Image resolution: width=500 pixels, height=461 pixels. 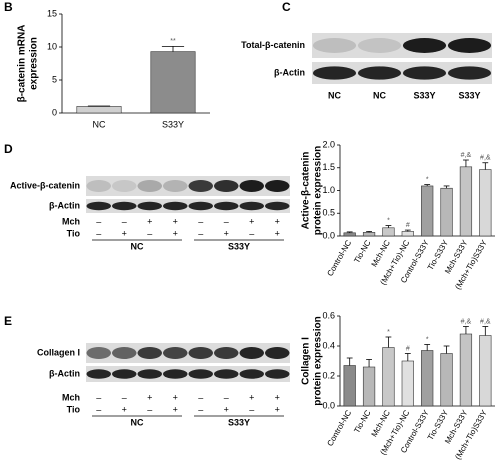 What do you see at coordinates (306, 361) in the screenshot?
I see `y-axis-label: Collagen I` at bounding box center [306, 361].